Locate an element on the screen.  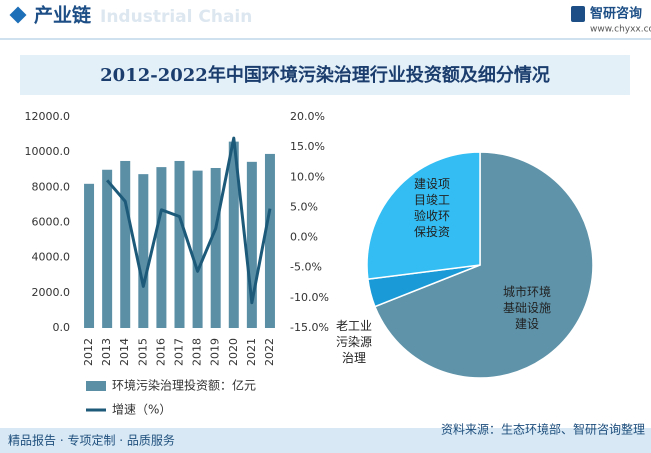
slice-label: 老工业污染源治理 is located at coordinates (353, 342).